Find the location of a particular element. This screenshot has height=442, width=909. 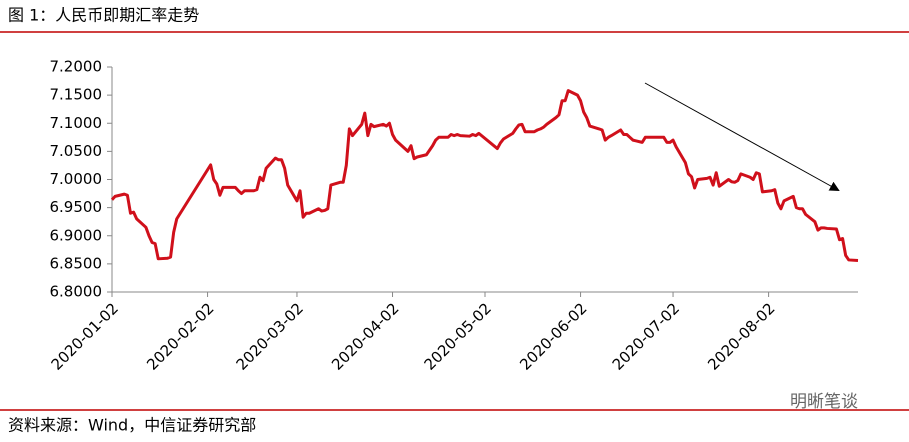

y-tick-label: 6.8000 is located at coordinates (76, 292).